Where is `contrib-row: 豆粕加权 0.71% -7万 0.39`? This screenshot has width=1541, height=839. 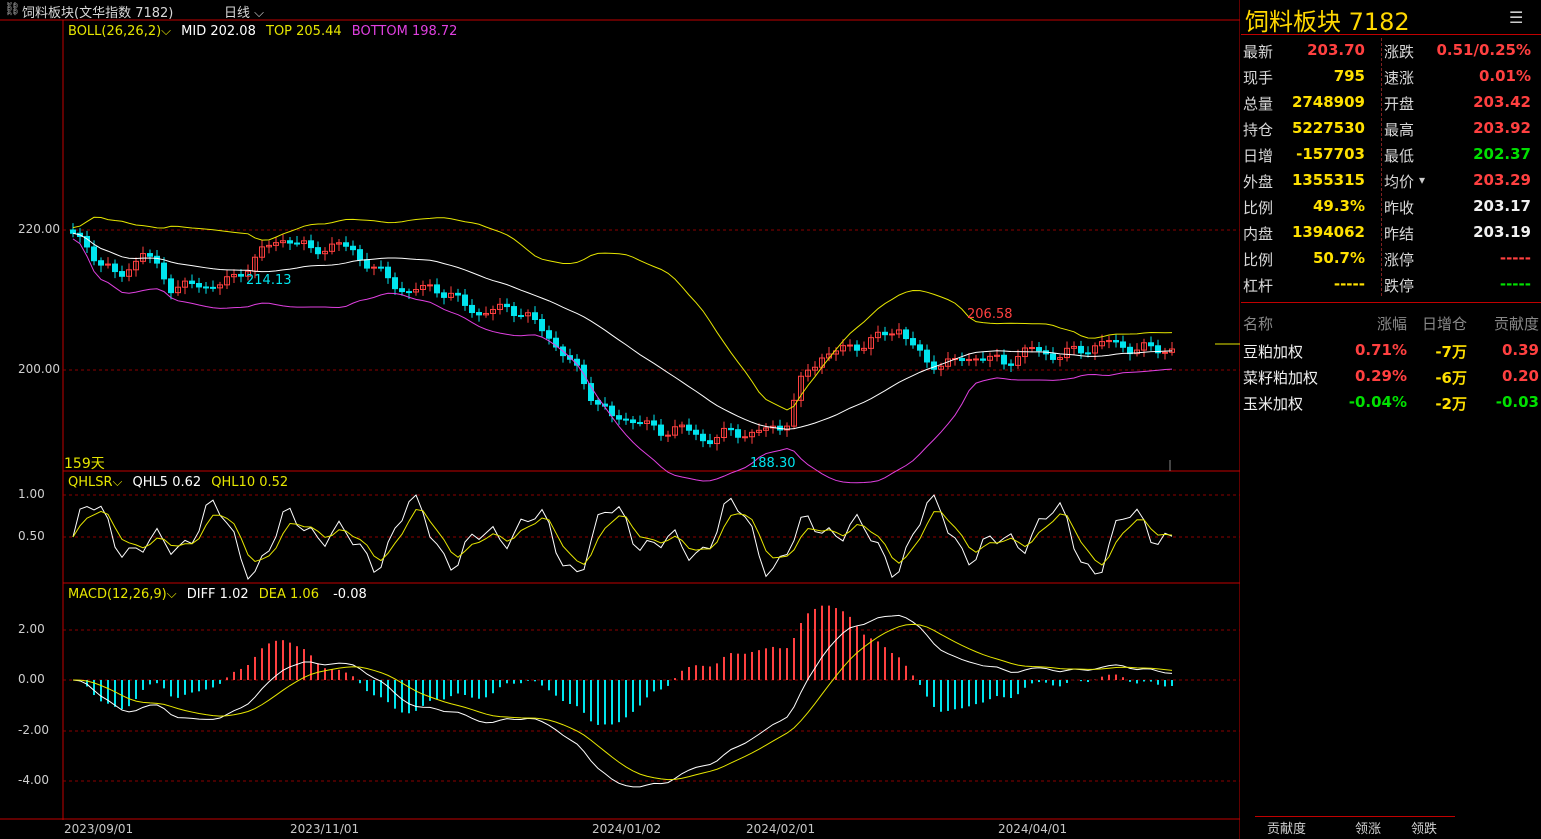 contrib-row: 豆粕加权 0.71% -7万 0.39 is located at coordinates (1391, 351).